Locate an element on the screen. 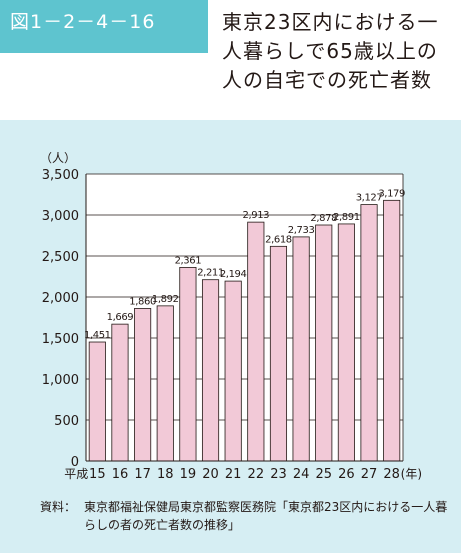  figure-title: 東京23区内における一人暮らしで65歳以上の人の自宅での死亡者数 is located at coordinates (330, 51).